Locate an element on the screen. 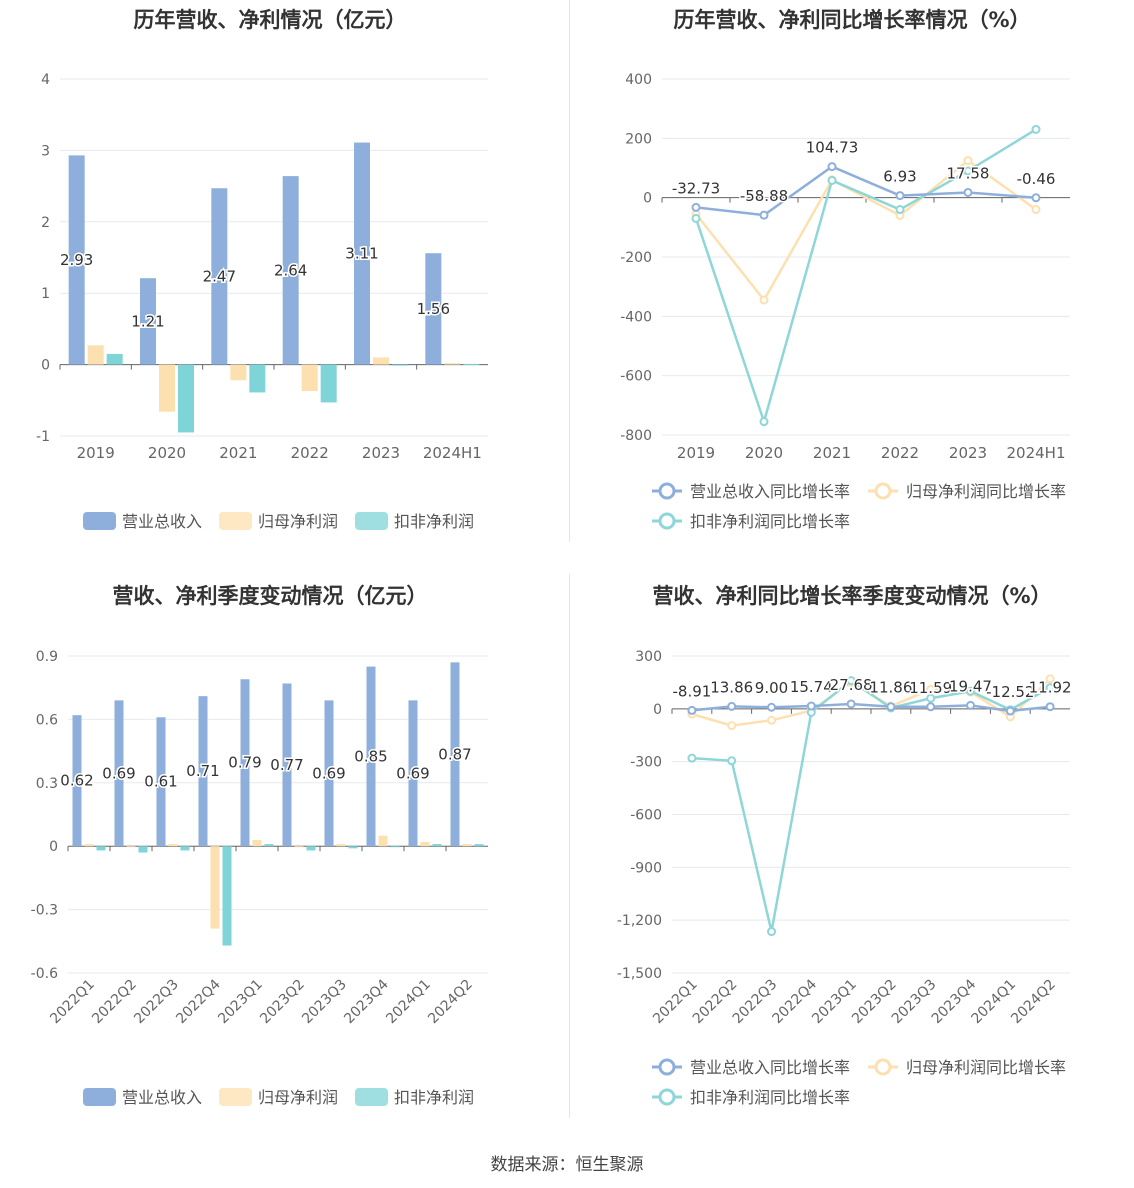 The height and width of the screenshot is (1188, 1134). chart-axes-0: -1 0 1 2 3 4 2019 2020 2021 2022 2023 2024H1 is located at coordinates (262, 267).